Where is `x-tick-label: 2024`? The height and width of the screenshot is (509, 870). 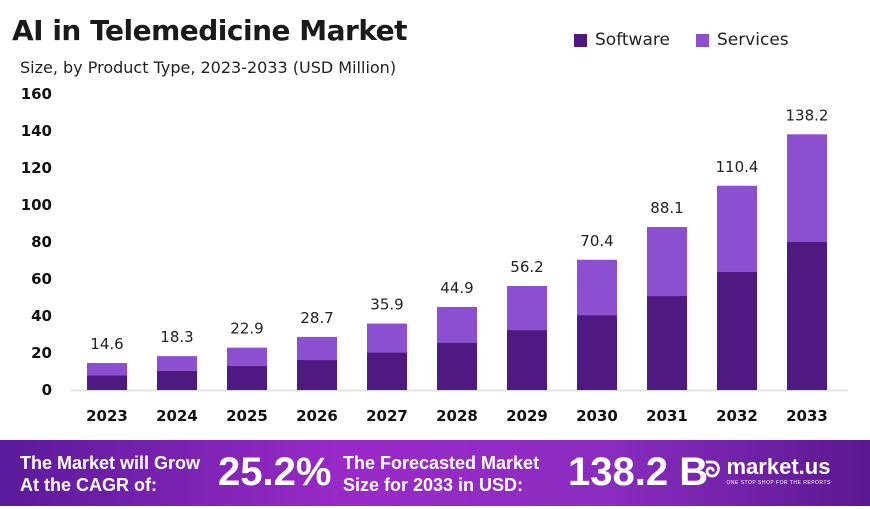
x-tick-label: 2024 is located at coordinates (177, 416).